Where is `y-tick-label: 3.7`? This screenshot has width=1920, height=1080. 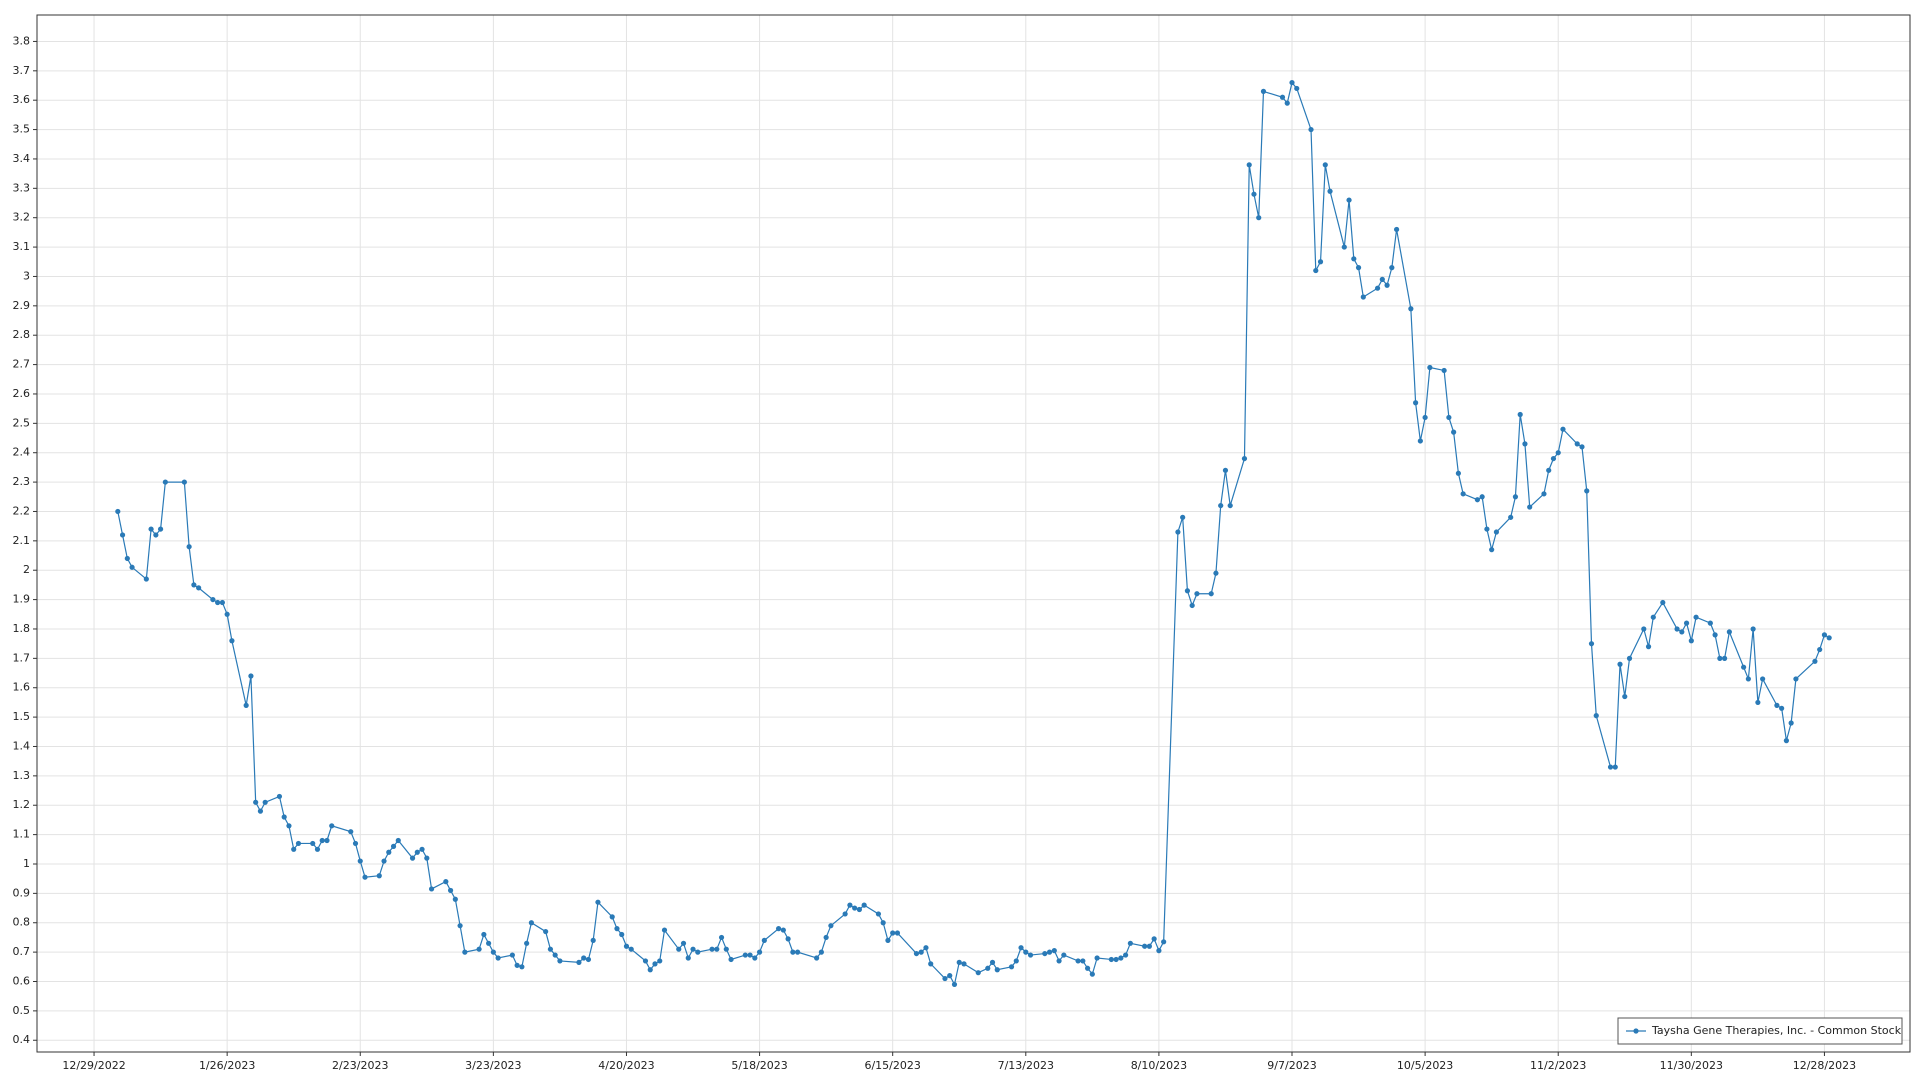 y-tick-label: 3.7 is located at coordinates (22, 70).